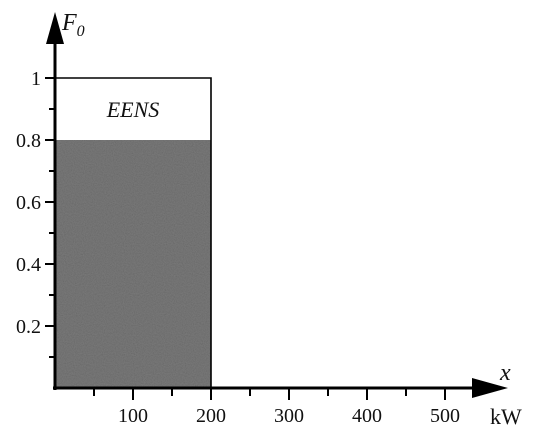 The image size is (536, 430). What do you see at coordinates (28, 265) in the screenshot?
I see `y-tick-label: 0.4` at bounding box center [28, 265].